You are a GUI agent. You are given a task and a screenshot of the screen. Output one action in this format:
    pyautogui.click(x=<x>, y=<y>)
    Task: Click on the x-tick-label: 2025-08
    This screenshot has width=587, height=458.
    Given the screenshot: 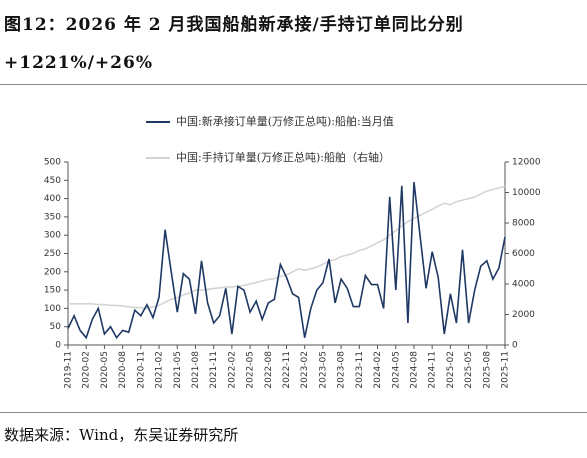 What is the action you would take?
    pyautogui.click(x=487, y=370)
    